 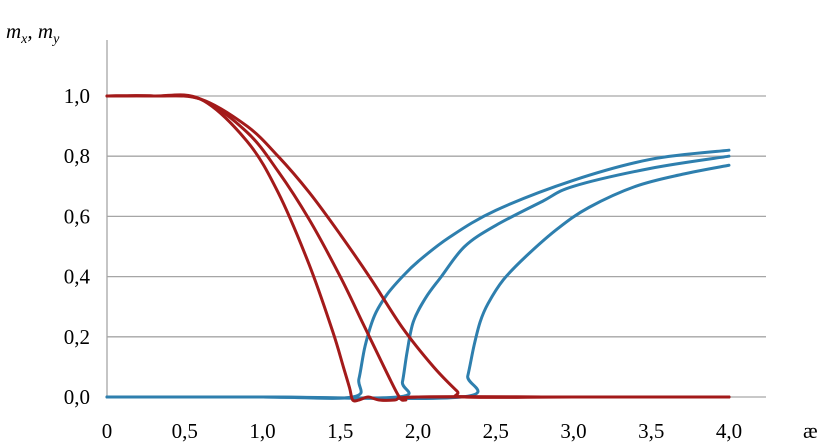 I want to click on x-tick-label: 1,0, so click(x=262, y=431).